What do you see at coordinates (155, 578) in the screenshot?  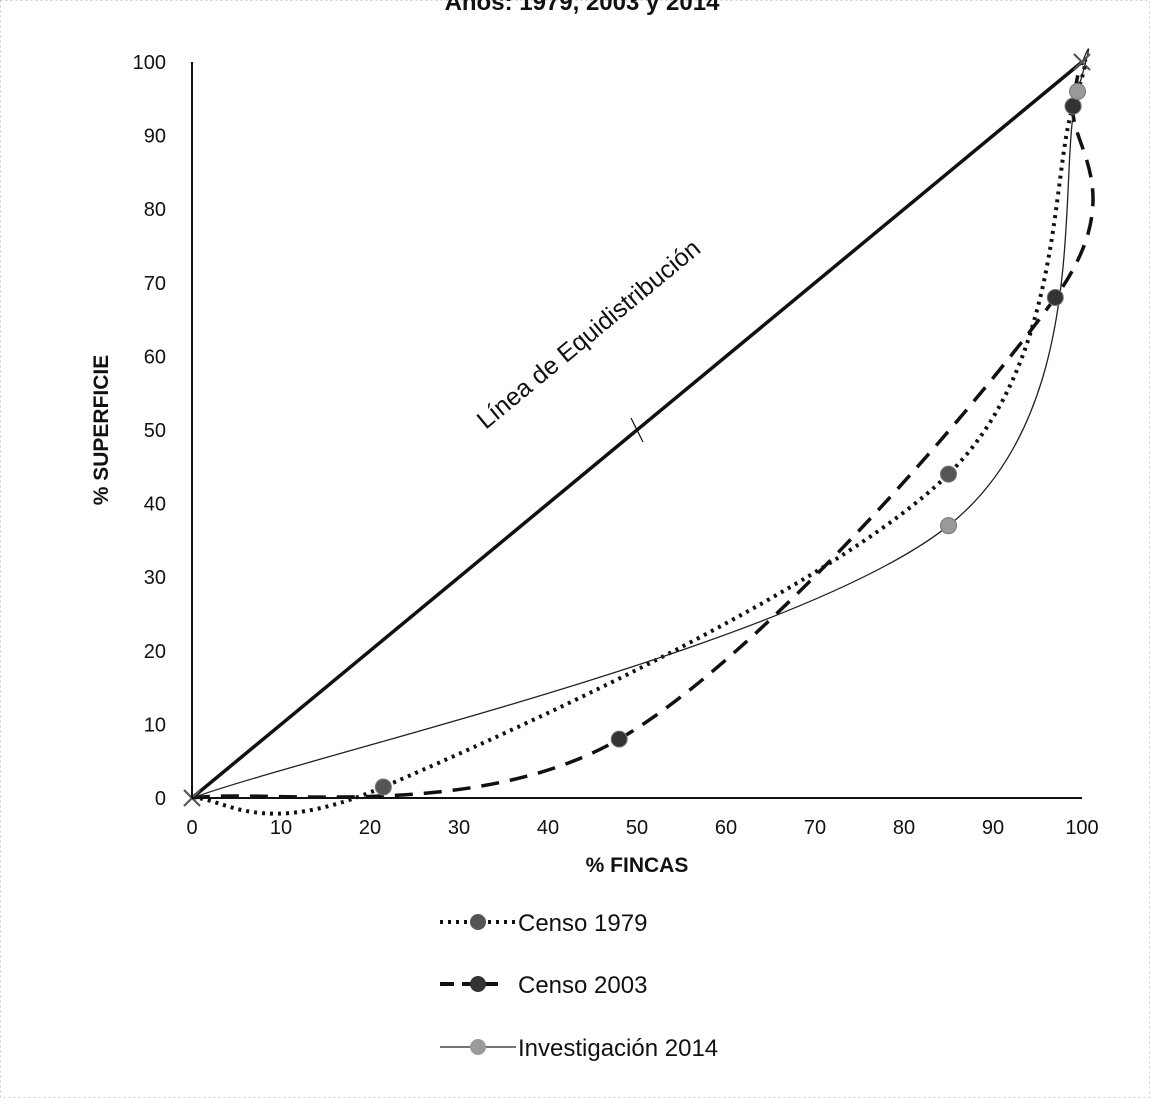 I see `y-tick-label: 30` at bounding box center [155, 578].